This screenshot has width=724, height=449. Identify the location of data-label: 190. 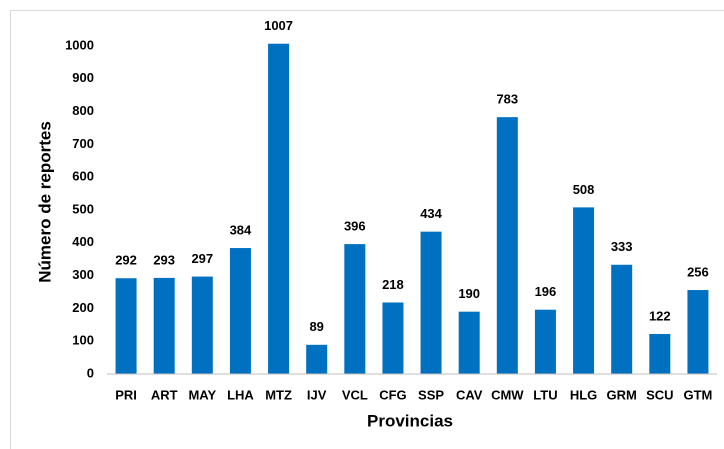
(469, 293).